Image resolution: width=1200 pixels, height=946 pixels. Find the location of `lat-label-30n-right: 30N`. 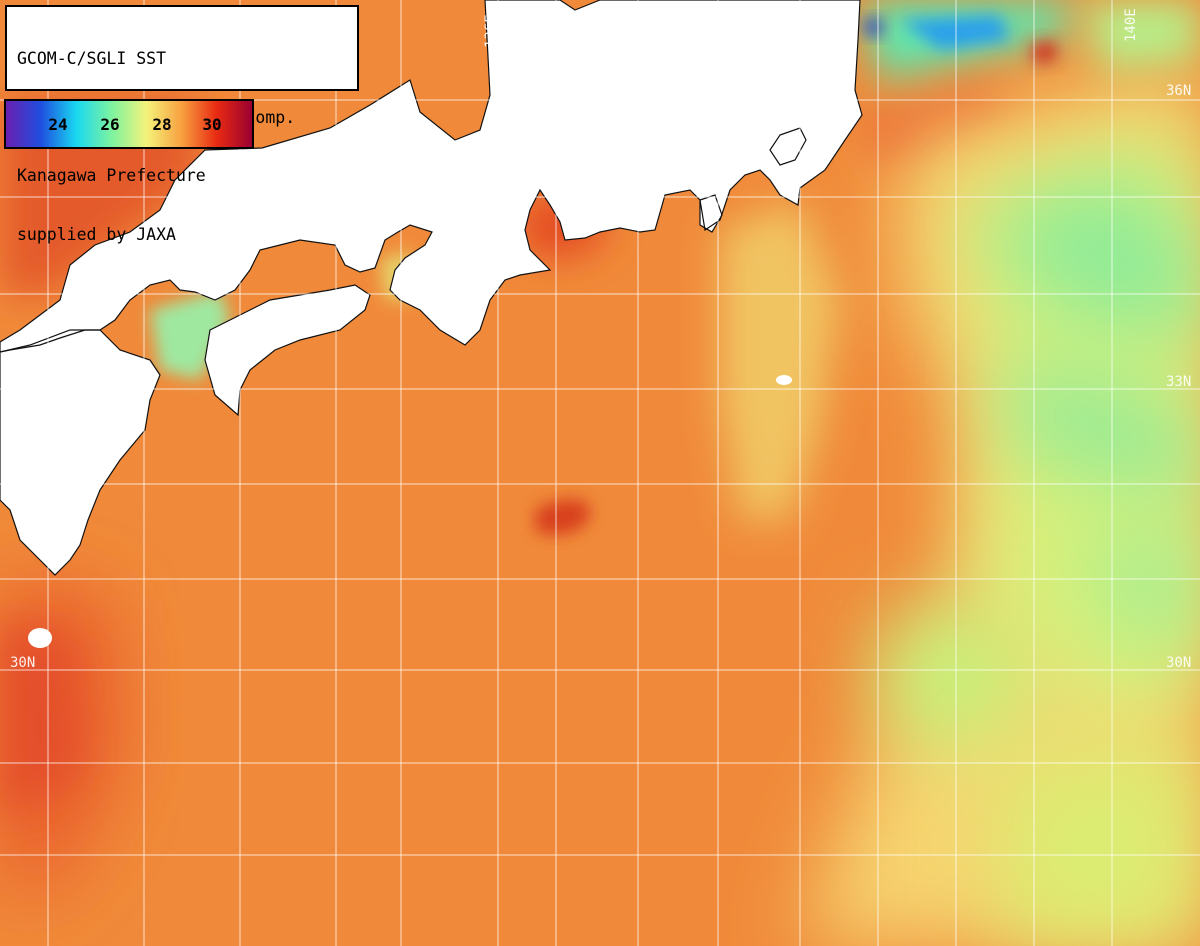

lat-label-30n-right: 30N is located at coordinates (1178, 663).